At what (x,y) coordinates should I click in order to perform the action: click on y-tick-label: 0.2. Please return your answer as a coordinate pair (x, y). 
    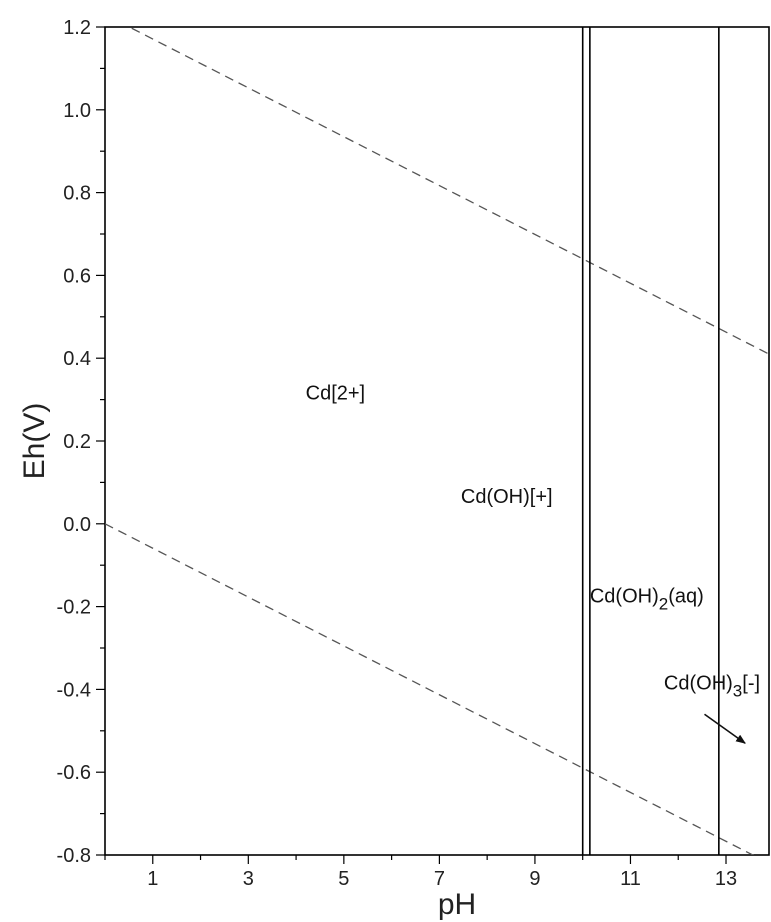
    Looking at the image, I should click on (77, 442).